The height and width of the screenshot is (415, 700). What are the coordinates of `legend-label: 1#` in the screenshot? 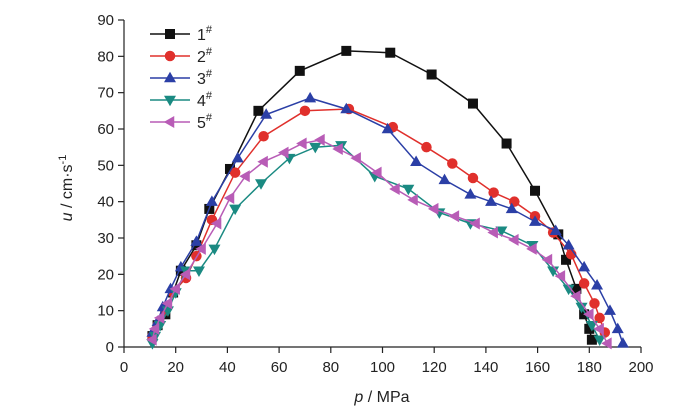 It's located at (205, 34).